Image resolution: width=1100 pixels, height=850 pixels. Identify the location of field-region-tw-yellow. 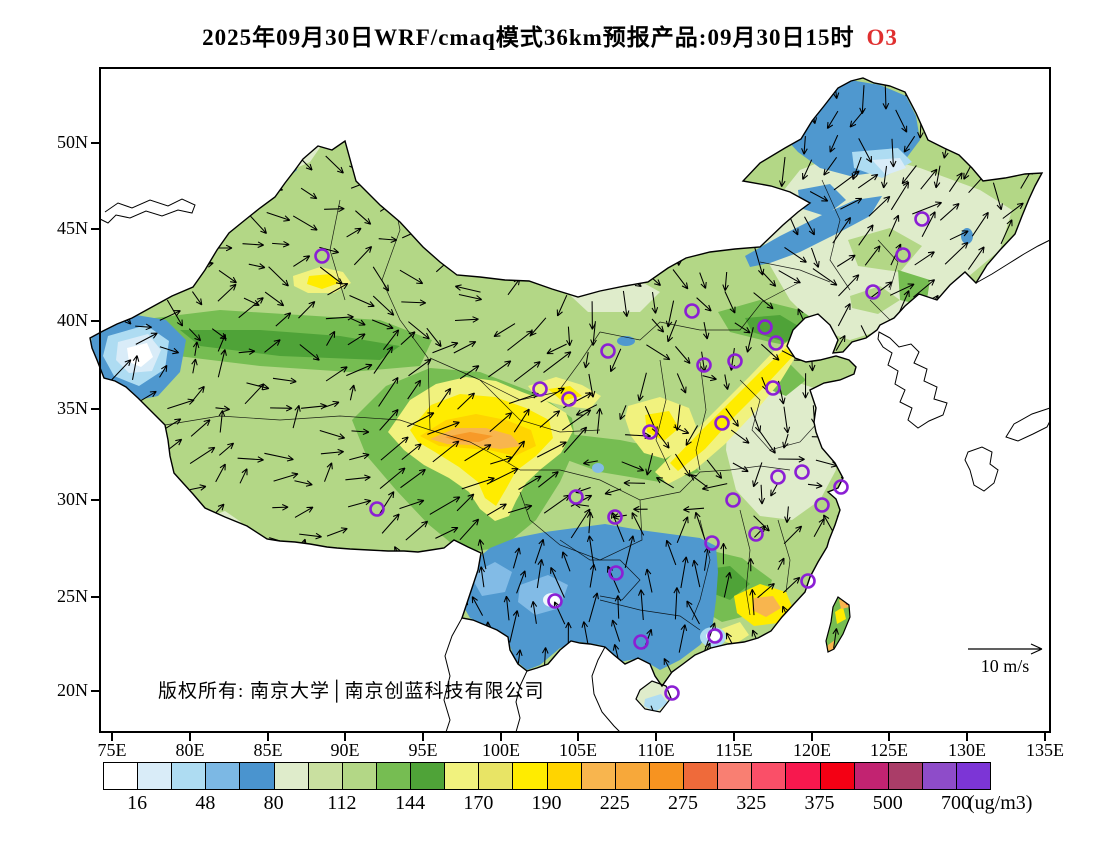
(840, 615).